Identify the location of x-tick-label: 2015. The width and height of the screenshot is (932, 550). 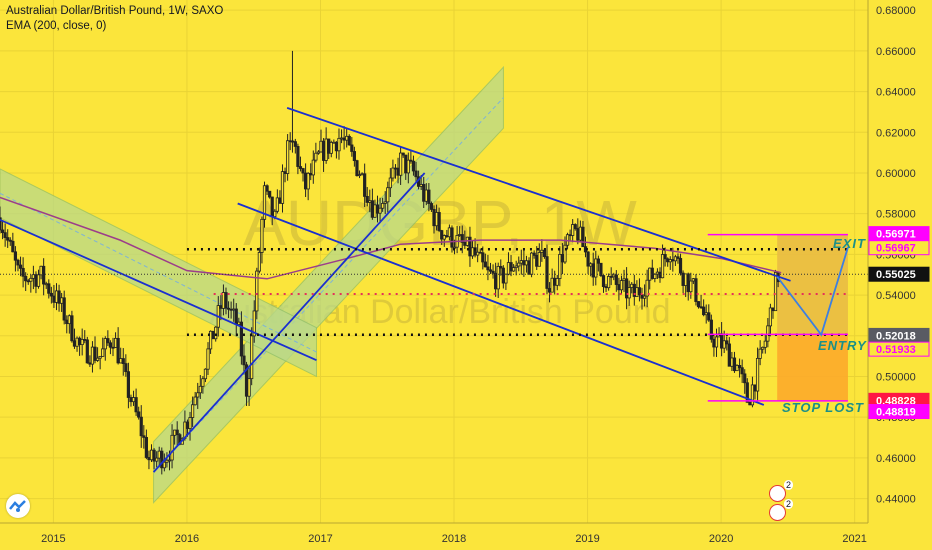
(53, 539).